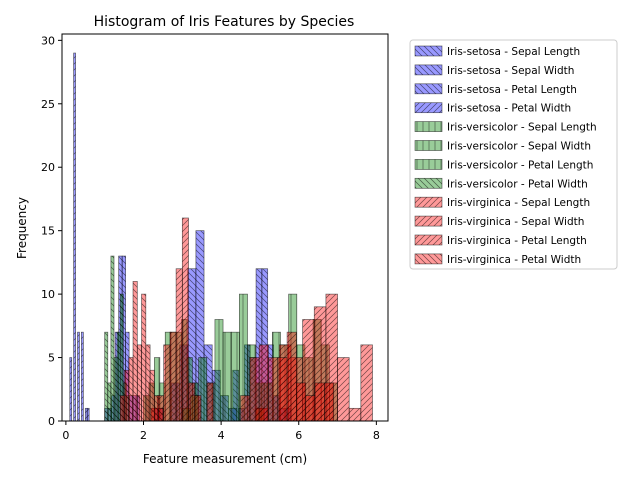 Image resolution: width=640 pixels, height=480 pixels. Describe the element at coordinates (51, 358) in the screenshot. I see `y-tick-label: 5` at that location.